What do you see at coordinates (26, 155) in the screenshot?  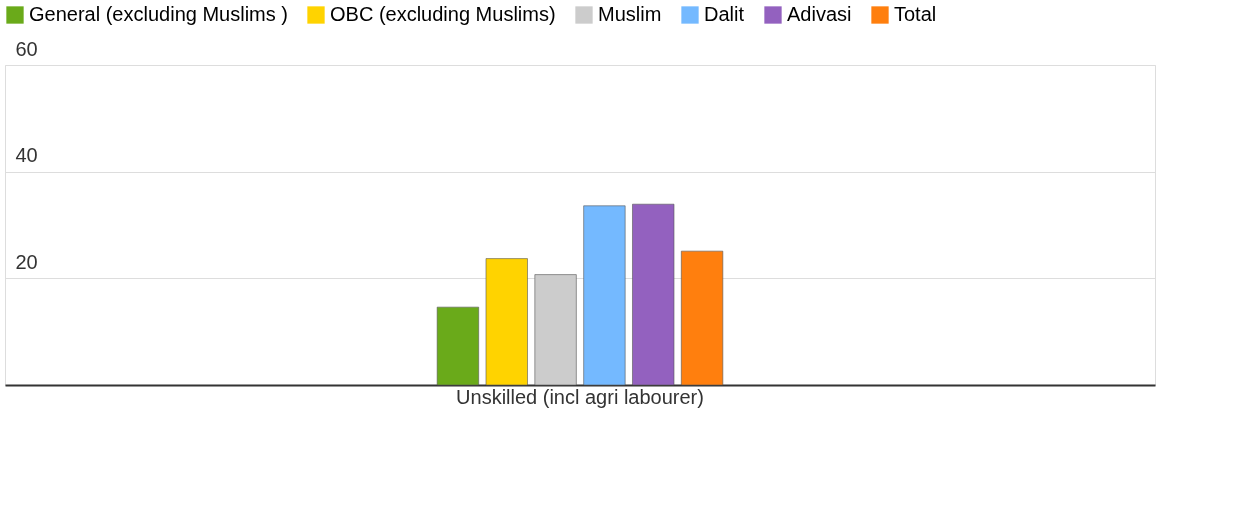 I see `y-tick-label: 40` at bounding box center [26, 155].